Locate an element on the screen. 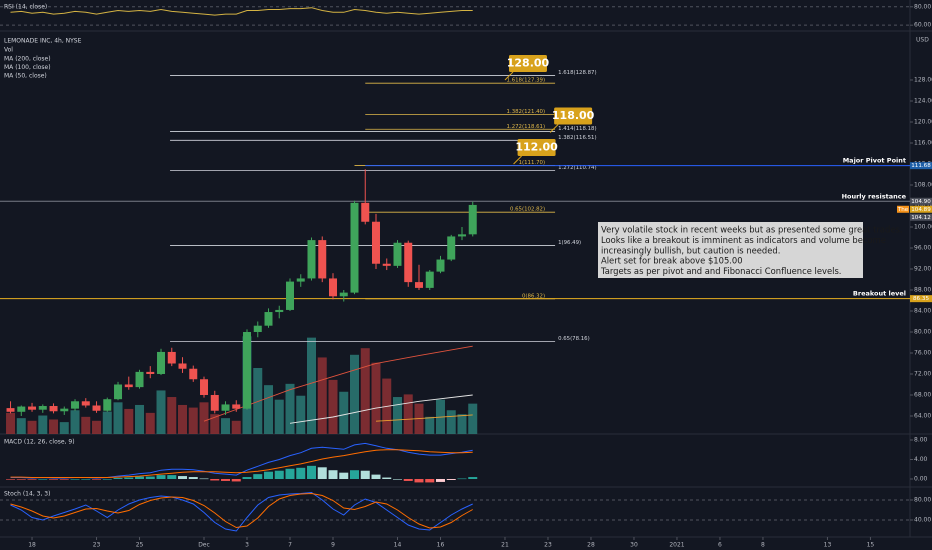  pane-title: Stoch (14, 3, 3) is located at coordinates (27, 494).